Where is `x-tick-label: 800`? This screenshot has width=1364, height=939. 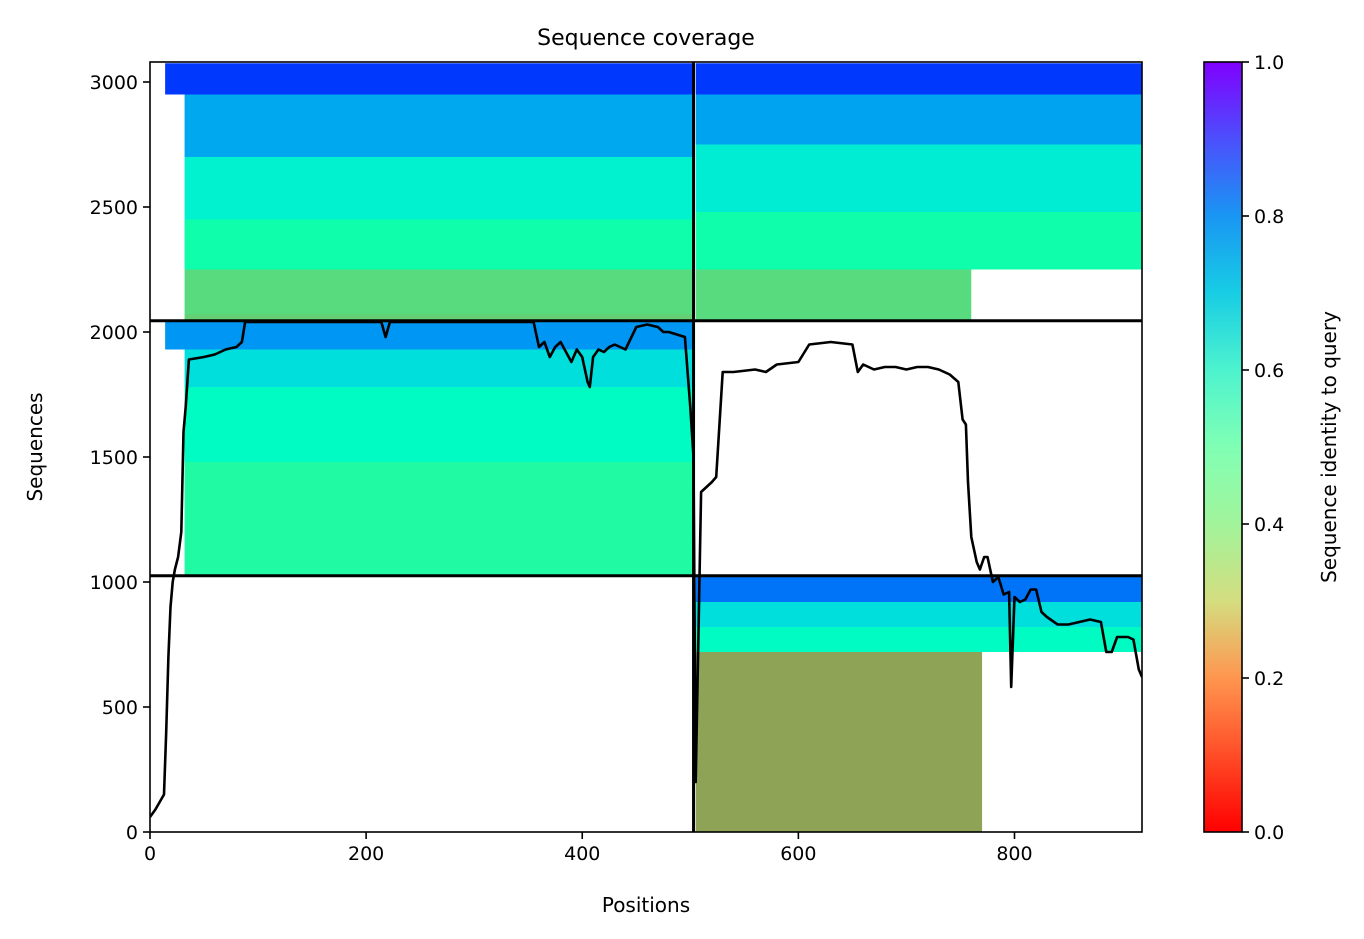
x-tick-label: 800 is located at coordinates (1014, 854).